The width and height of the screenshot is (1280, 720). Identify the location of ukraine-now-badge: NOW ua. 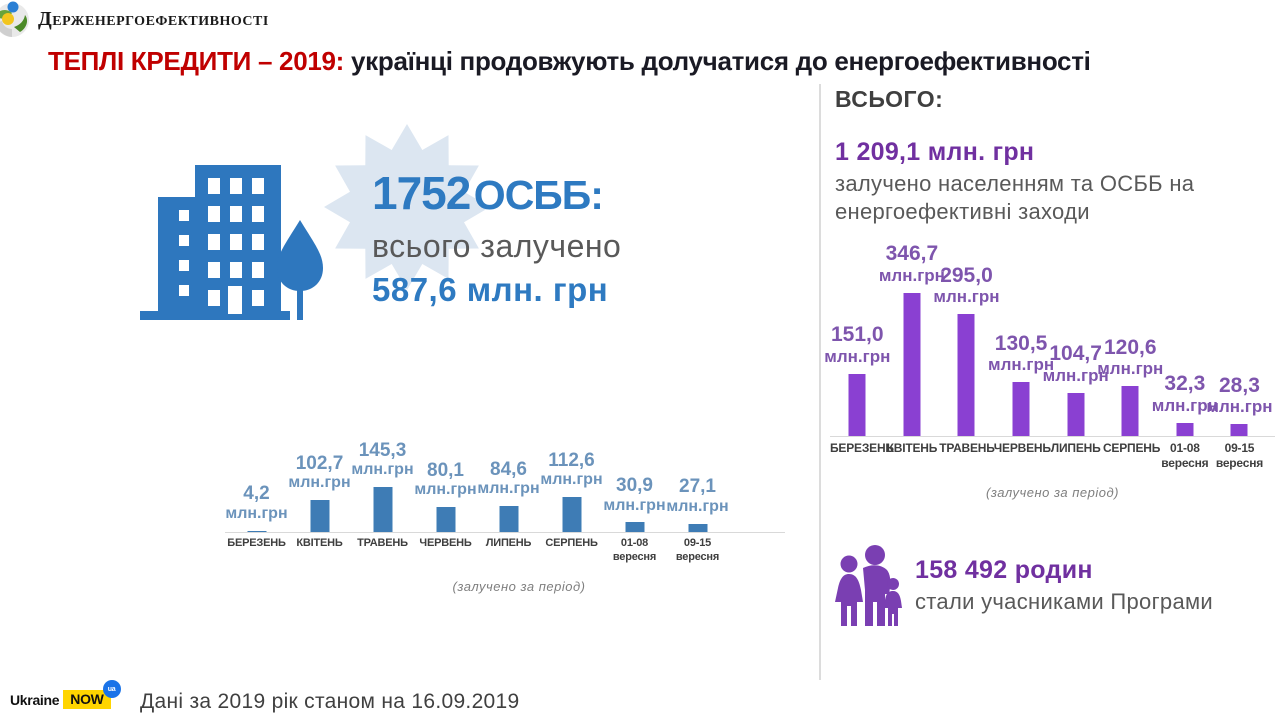
(92, 694).